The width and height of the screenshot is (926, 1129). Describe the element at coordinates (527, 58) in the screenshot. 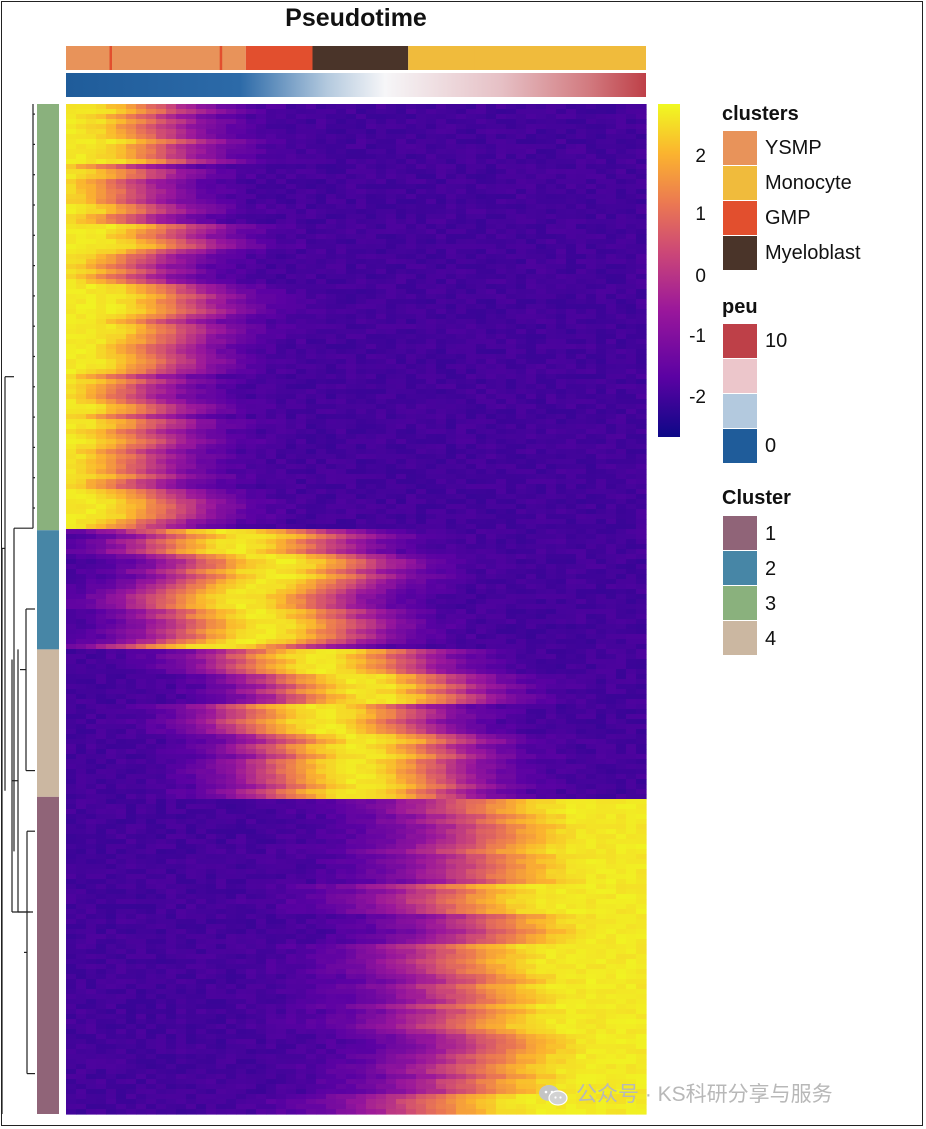

I see `column-annotation-monocyte` at that location.